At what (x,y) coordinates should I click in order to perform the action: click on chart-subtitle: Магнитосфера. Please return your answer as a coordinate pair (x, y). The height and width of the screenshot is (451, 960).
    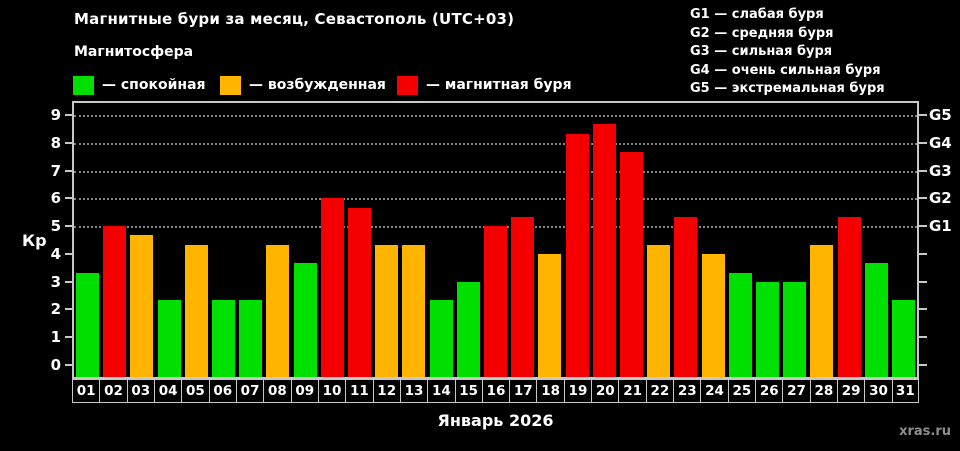
    Looking at the image, I should click on (134, 52).